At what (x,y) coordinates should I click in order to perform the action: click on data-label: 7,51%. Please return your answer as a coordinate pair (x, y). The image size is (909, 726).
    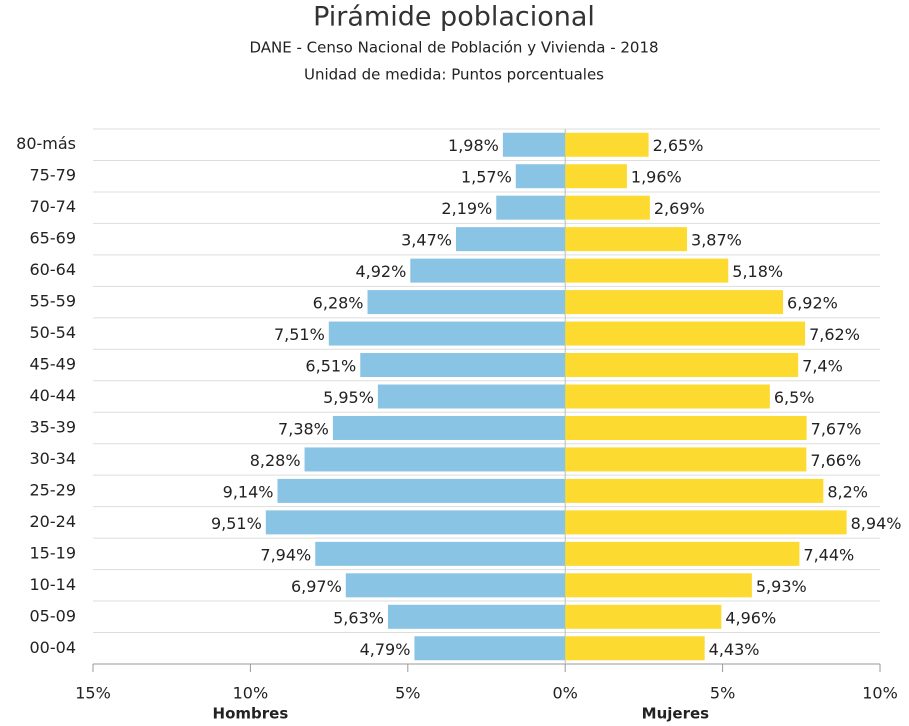
    Looking at the image, I should click on (299, 334).